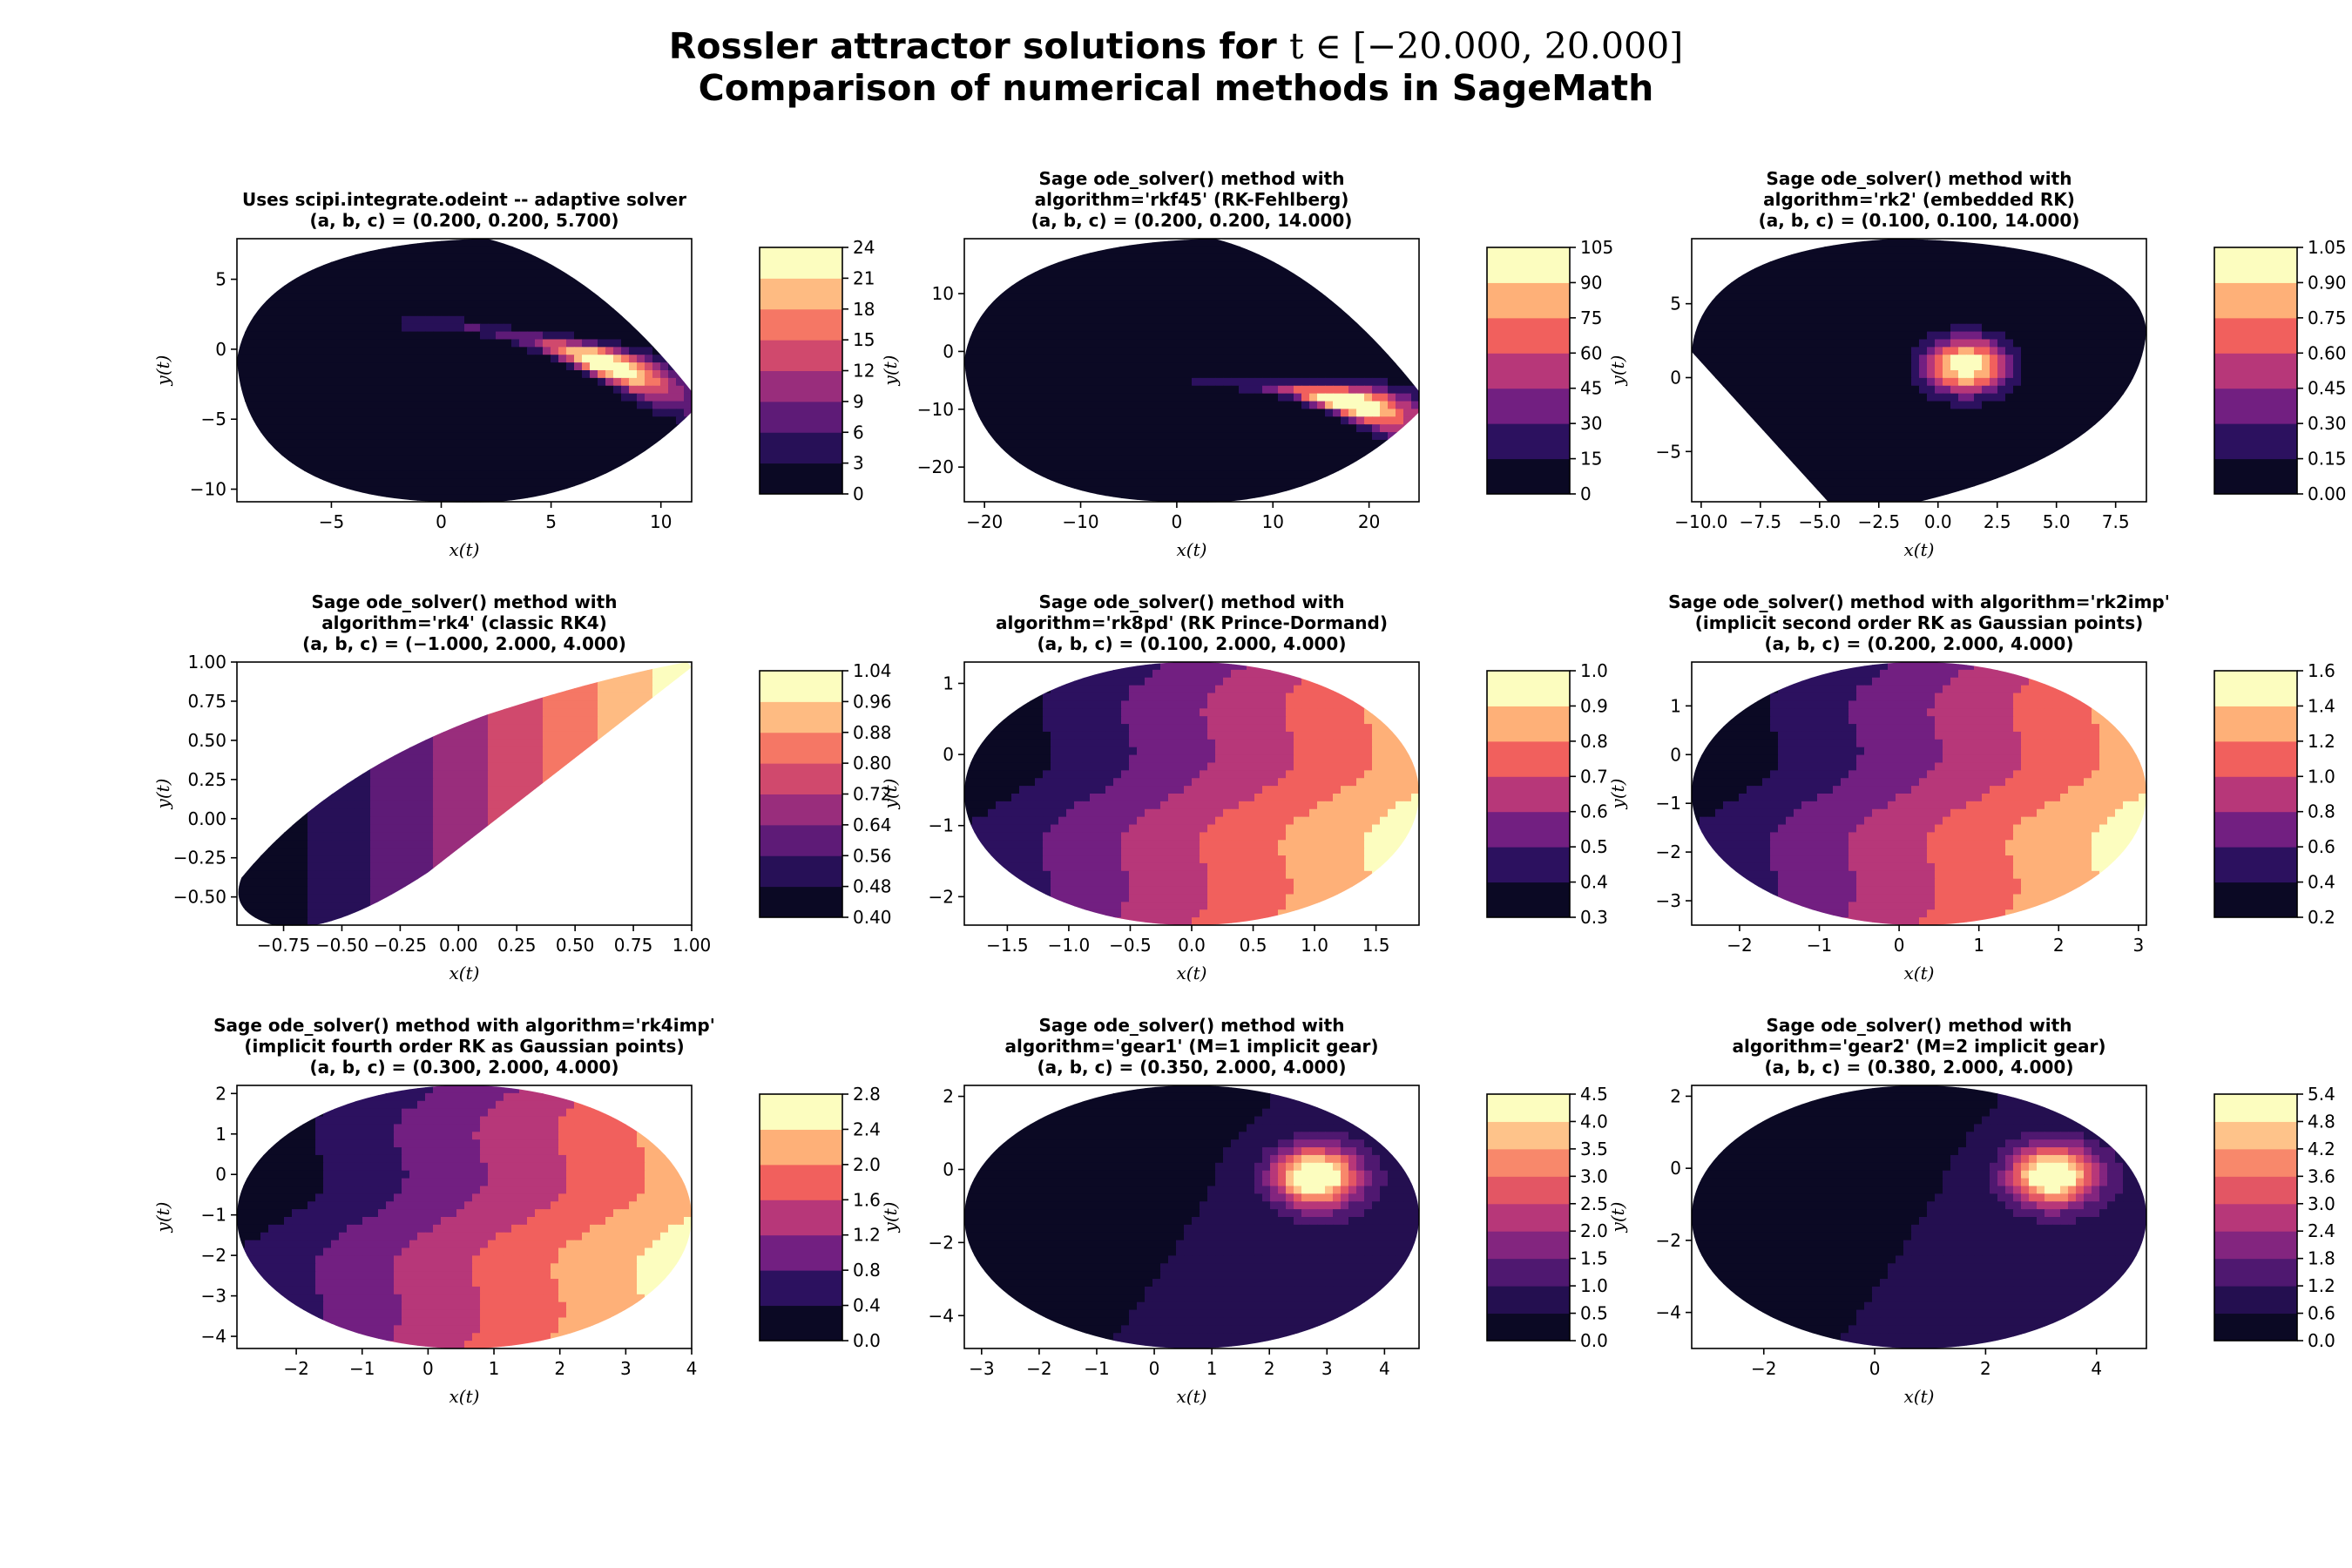 The width and height of the screenshot is (2352, 1568). I want to click on y-tick-label: 0.50, so click(206, 741).